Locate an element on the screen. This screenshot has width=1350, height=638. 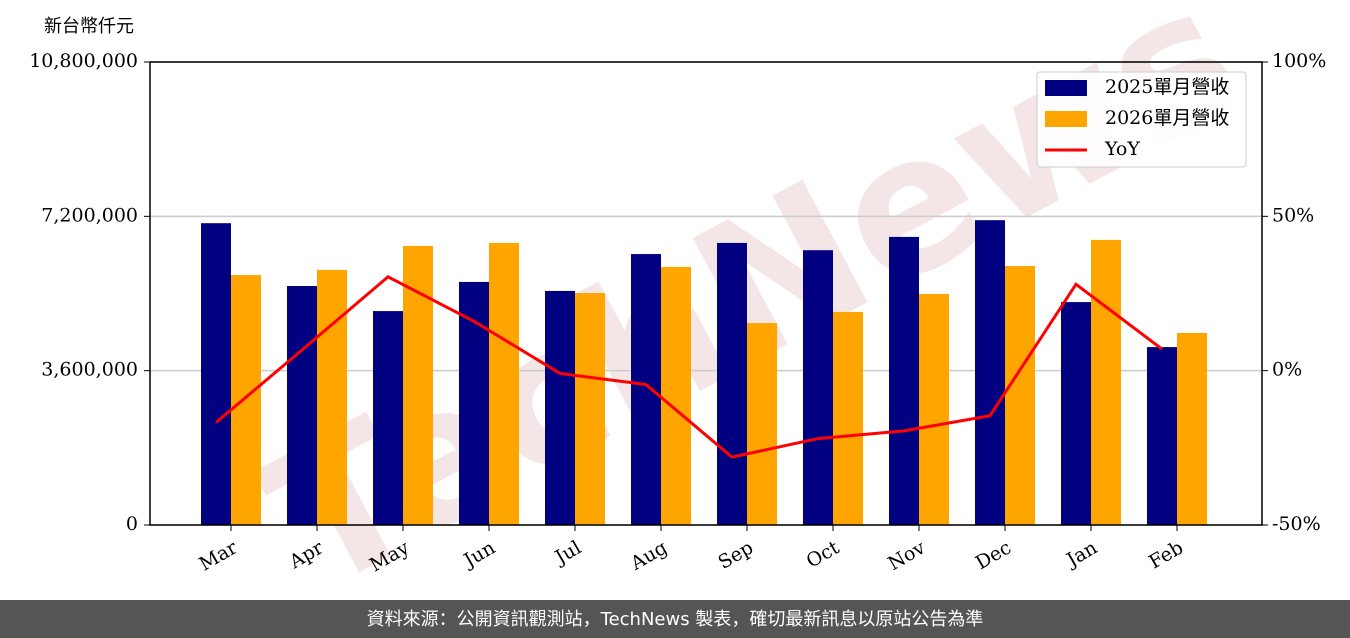
x-tick-label: Jan is located at coordinates (1081, 555).